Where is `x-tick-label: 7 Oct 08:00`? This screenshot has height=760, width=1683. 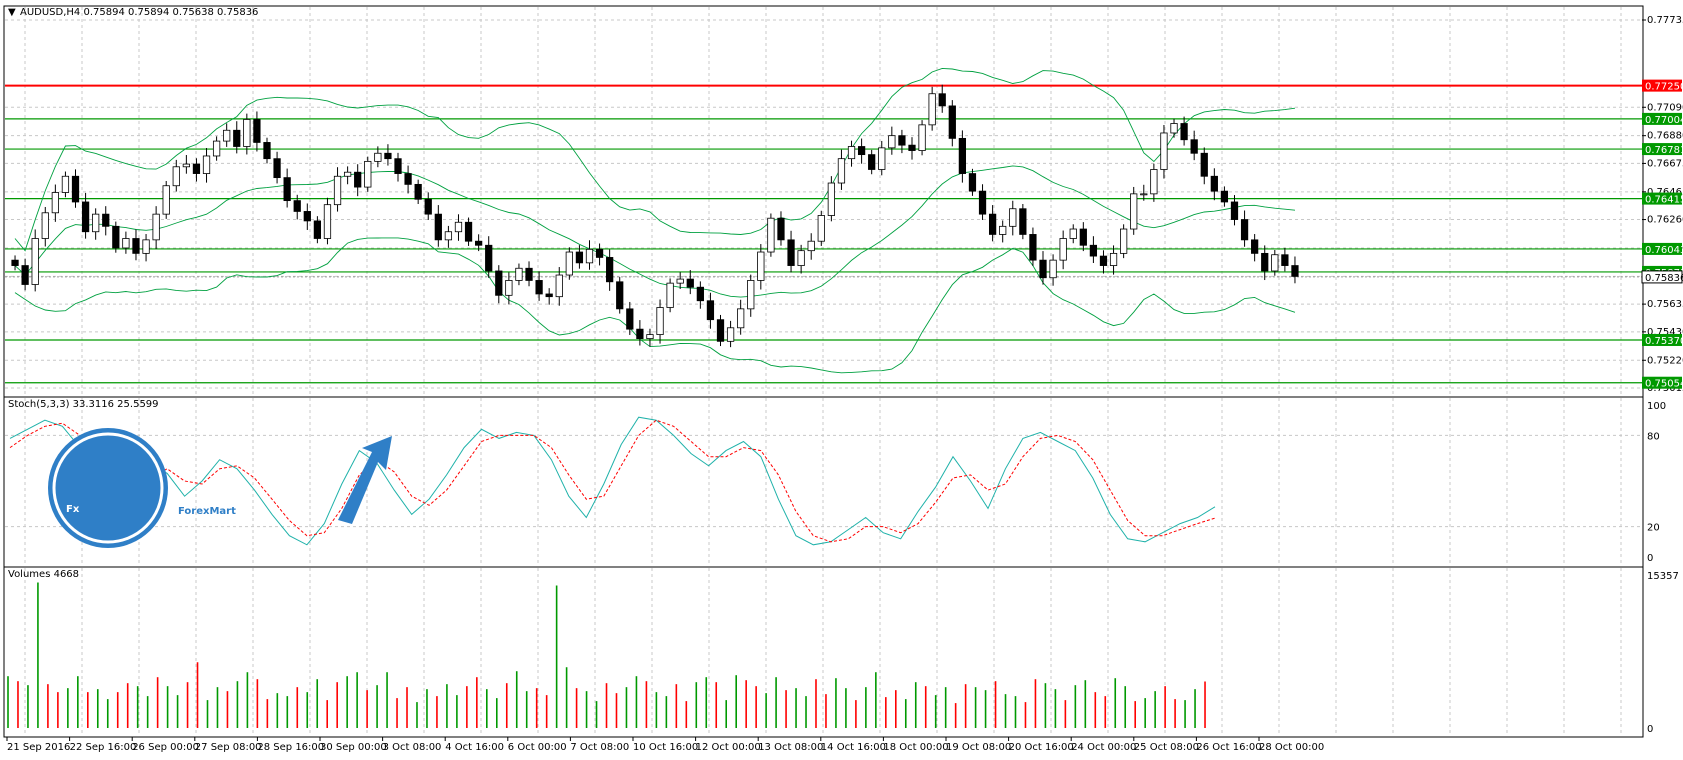 x-tick-label: 7 Oct 08:00 is located at coordinates (599, 747).